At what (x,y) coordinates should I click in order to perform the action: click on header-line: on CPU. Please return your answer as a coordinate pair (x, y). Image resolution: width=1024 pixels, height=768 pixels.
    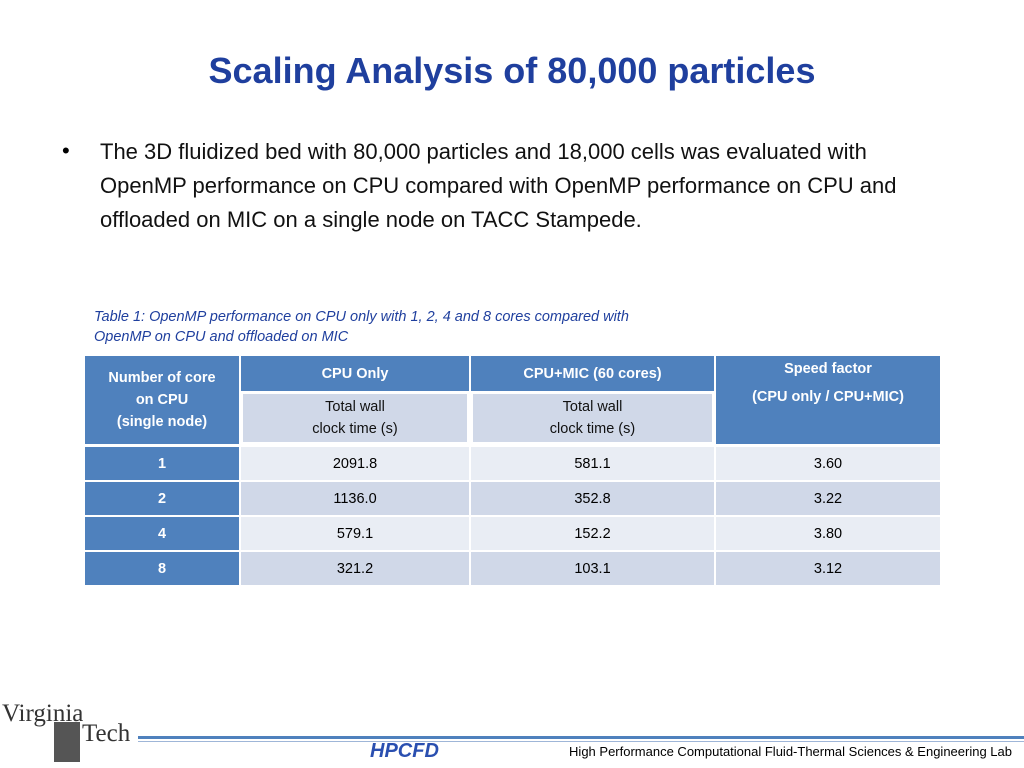
    Looking at the image, I should click on (162, 400).